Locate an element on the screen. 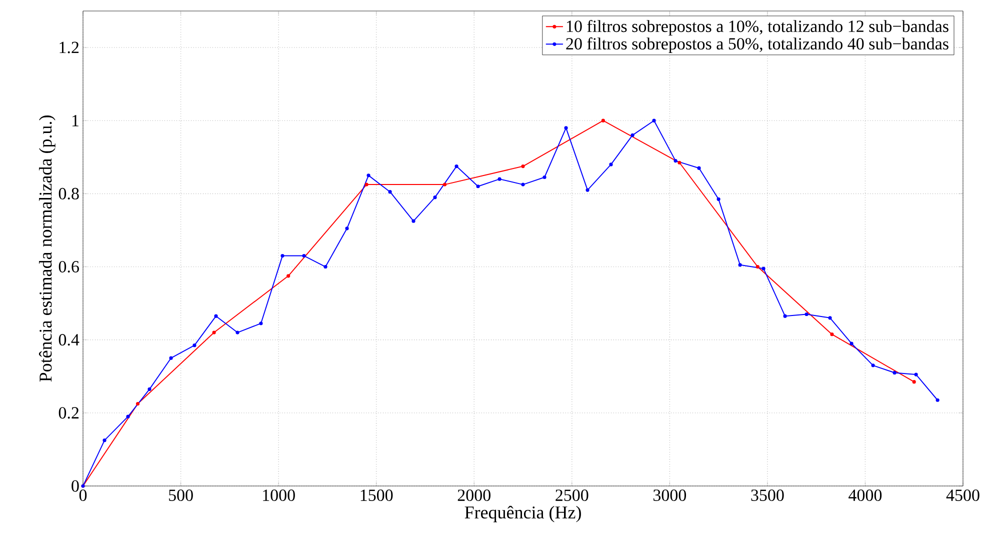 The height and width of the screenshot is (546, 993). x-tick-label: 3000 is located at coordinates (669, 495).